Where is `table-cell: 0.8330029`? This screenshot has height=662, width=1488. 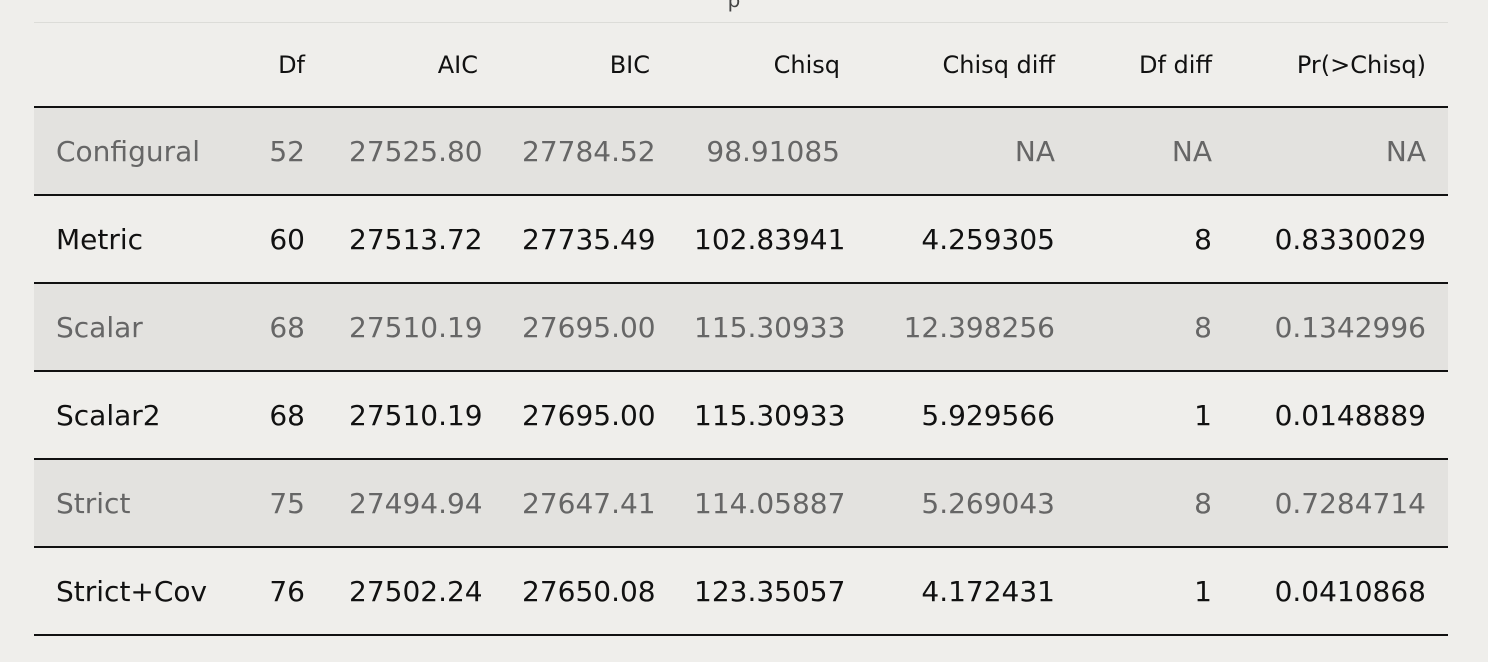
table-cell: 0.8330029 is located at coordinates (1341, 239).